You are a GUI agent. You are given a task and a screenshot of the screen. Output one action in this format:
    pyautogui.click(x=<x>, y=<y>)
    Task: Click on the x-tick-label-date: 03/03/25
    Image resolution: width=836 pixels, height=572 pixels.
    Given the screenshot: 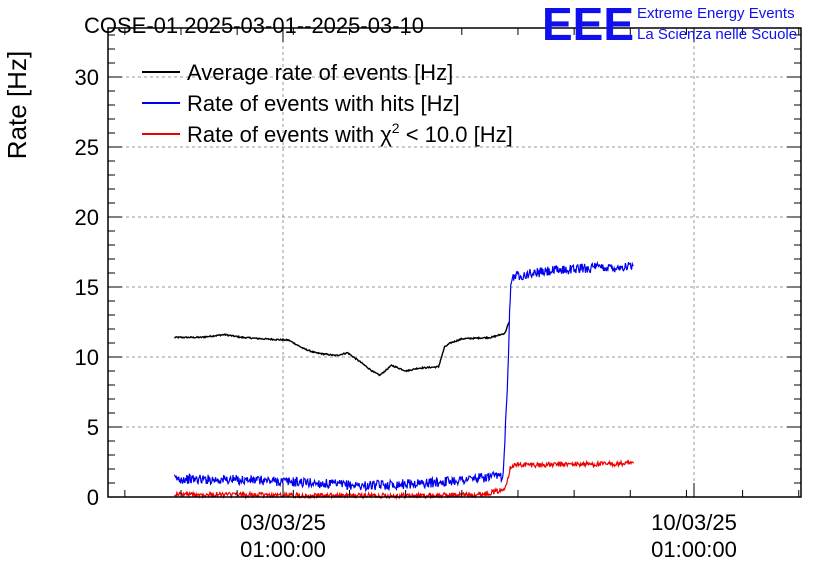 What is the action you would take?
    pyautogui.click(x=283, y=522)
    